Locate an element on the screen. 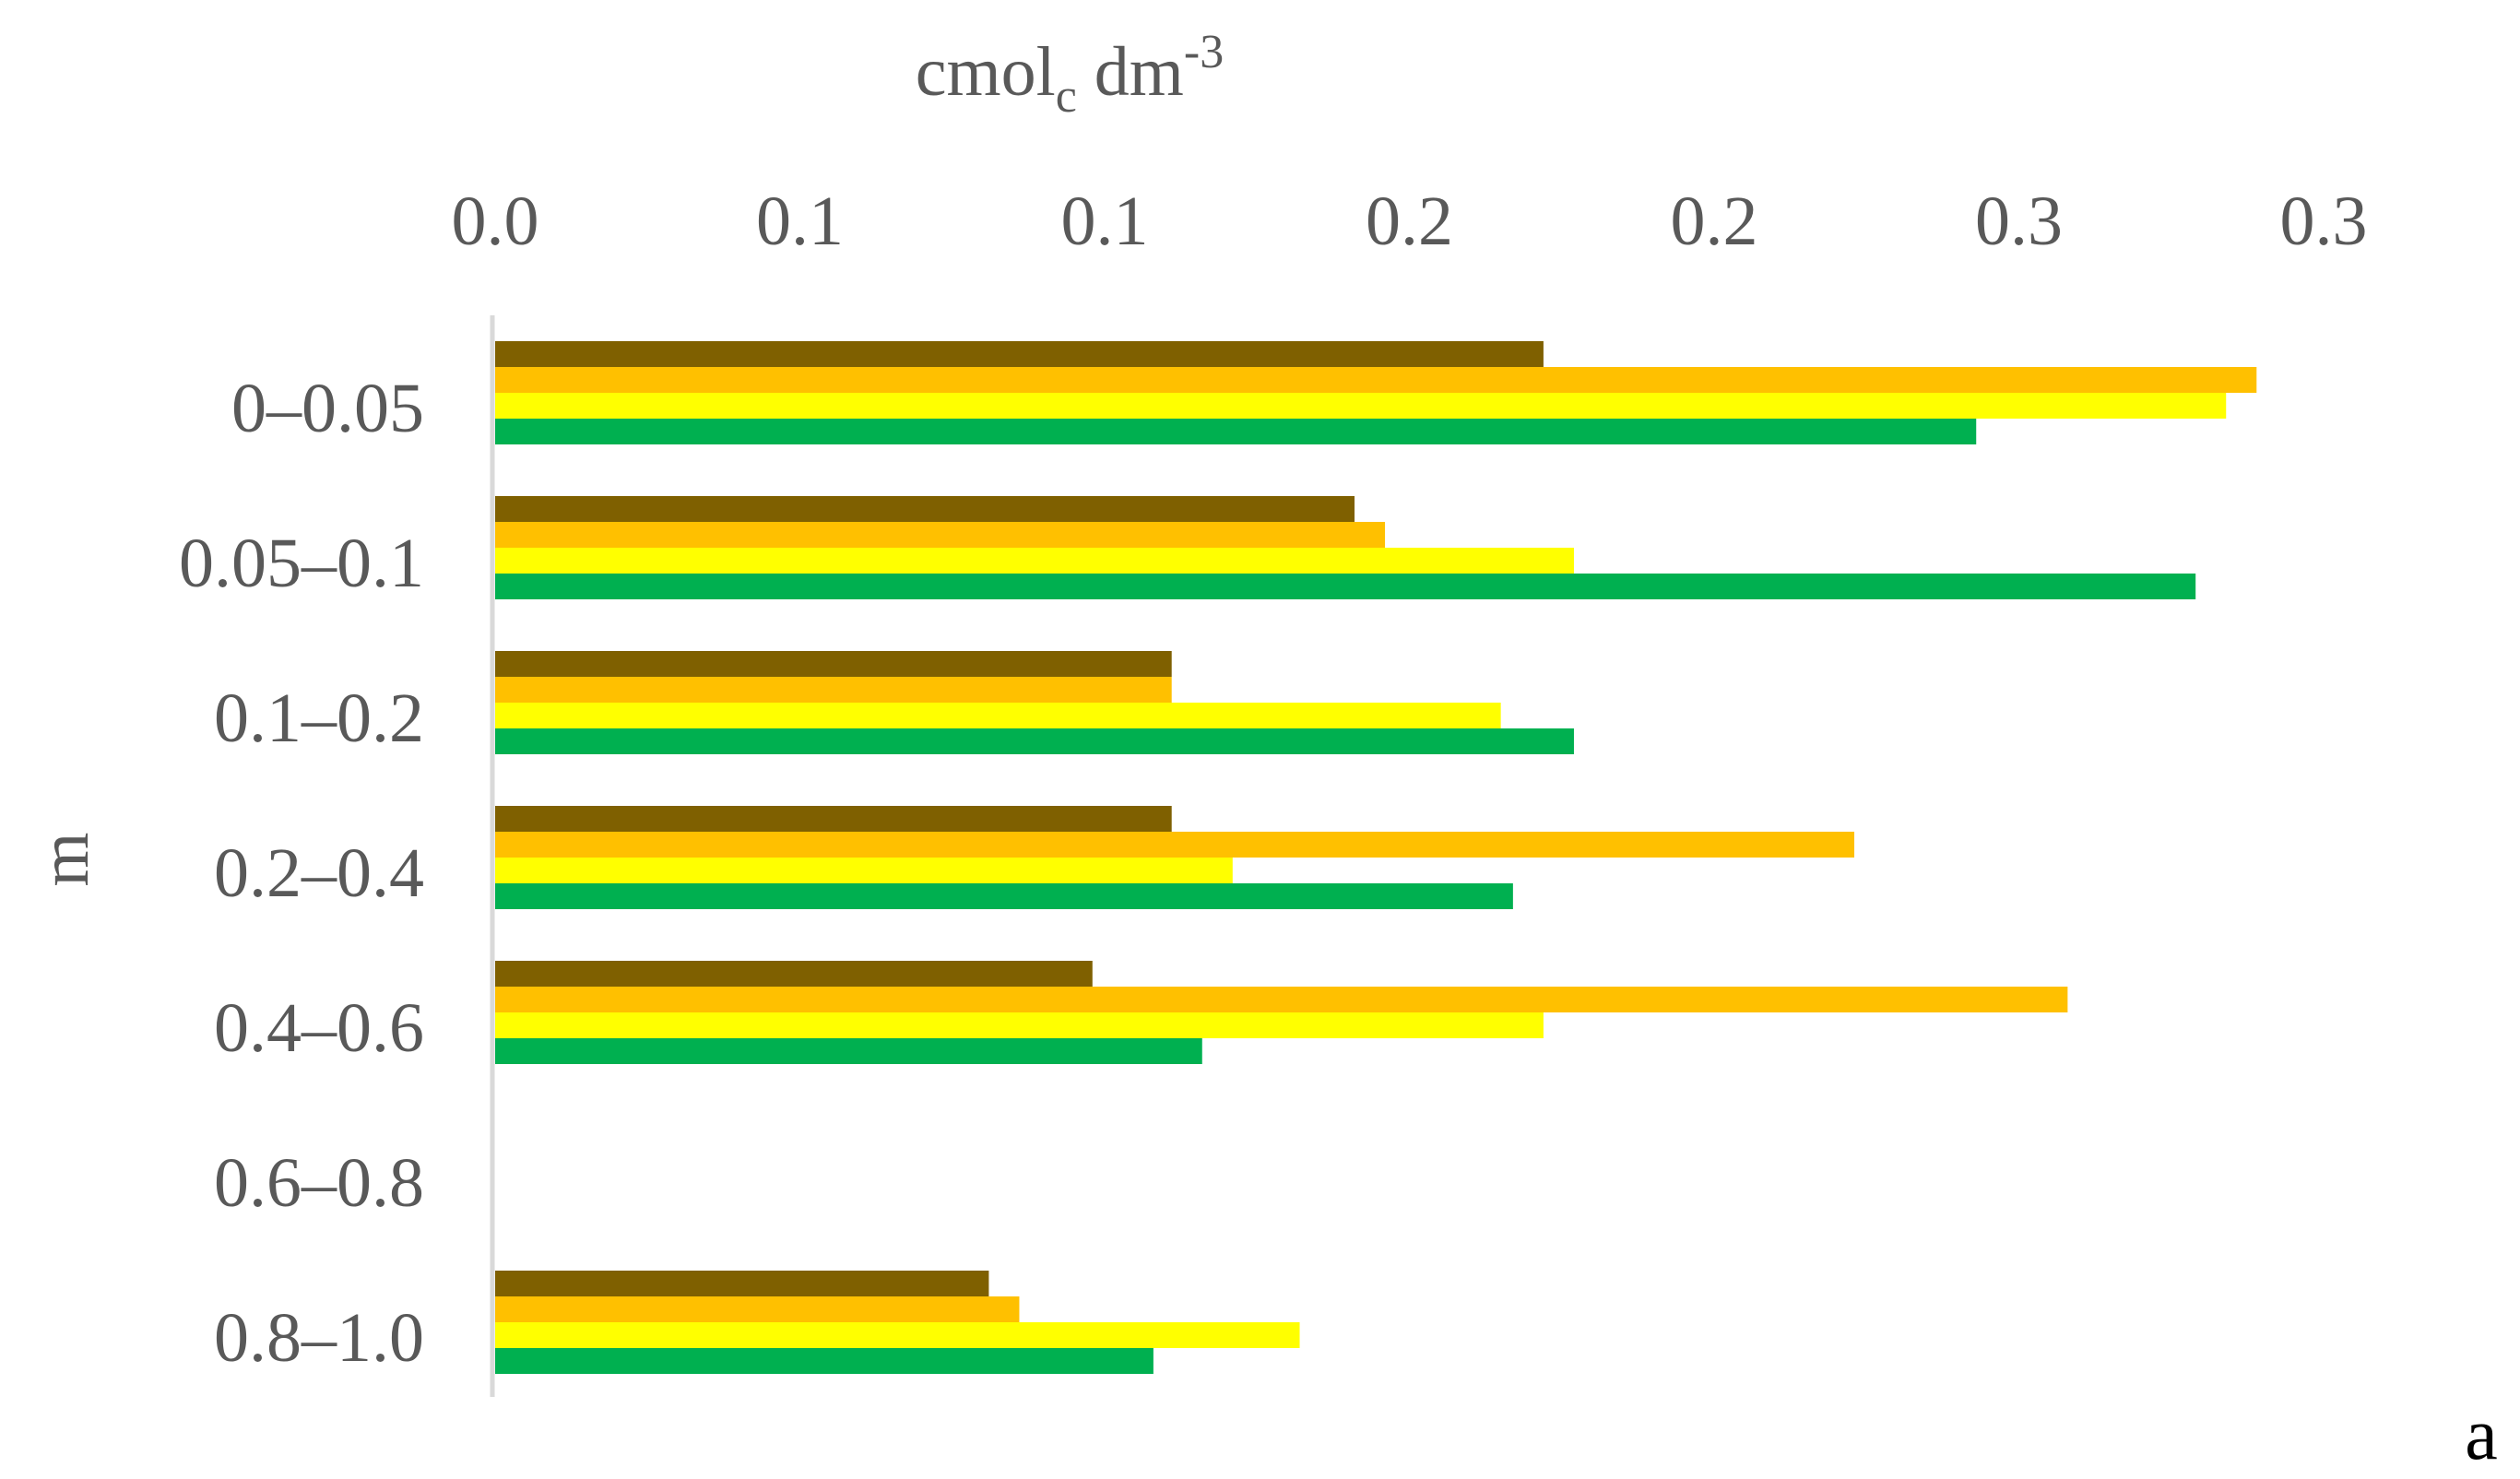 The width and height of the screenshot is (2520, 1479). y-tick-label: 0.1–0.2 is located at coordinates (319, 718).